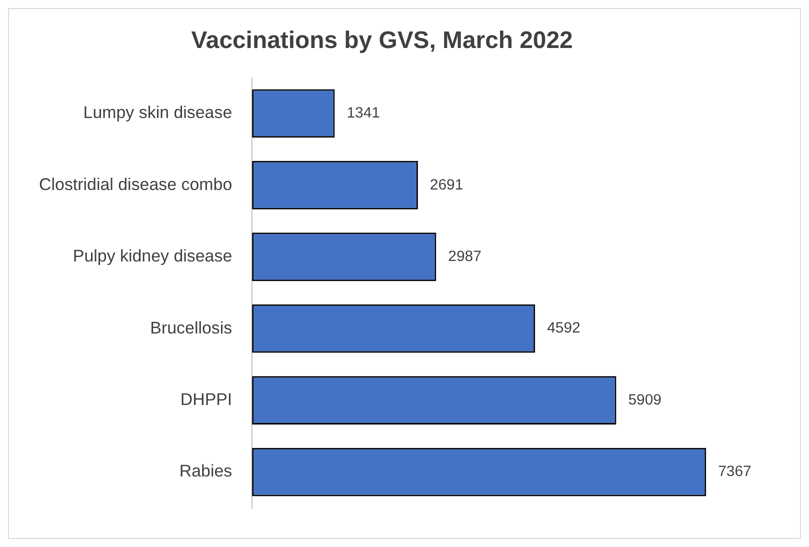  What do you see at coordinates (191, 328) in the screenshot?
I see `y-tick-label: Brucellosis` at bounding box center [191, 328].